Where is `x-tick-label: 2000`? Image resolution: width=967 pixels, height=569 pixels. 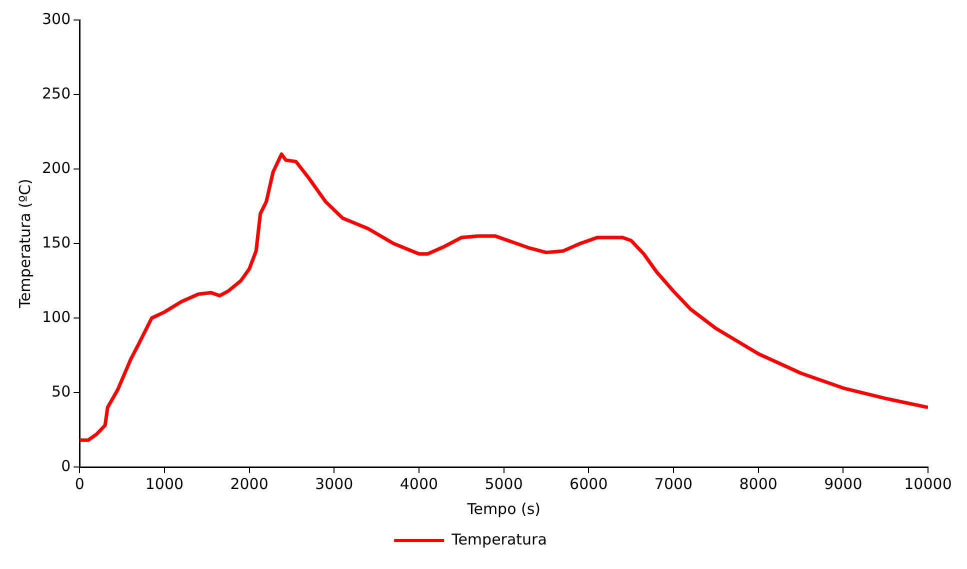
x-tick-label: 2000 is located at coordinates (249, 483).